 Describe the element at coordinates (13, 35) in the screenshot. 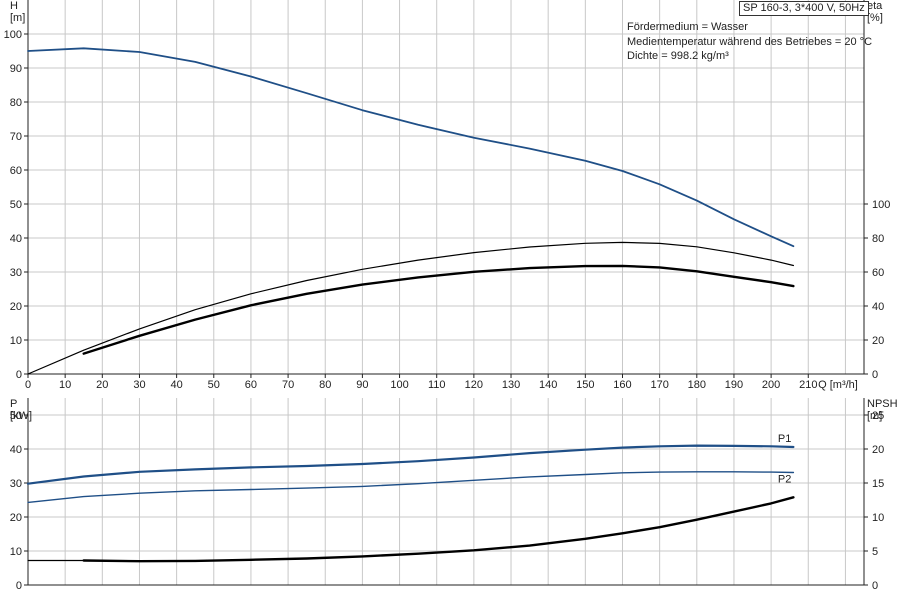

I see `left-y-tick-label: 100` at that location.